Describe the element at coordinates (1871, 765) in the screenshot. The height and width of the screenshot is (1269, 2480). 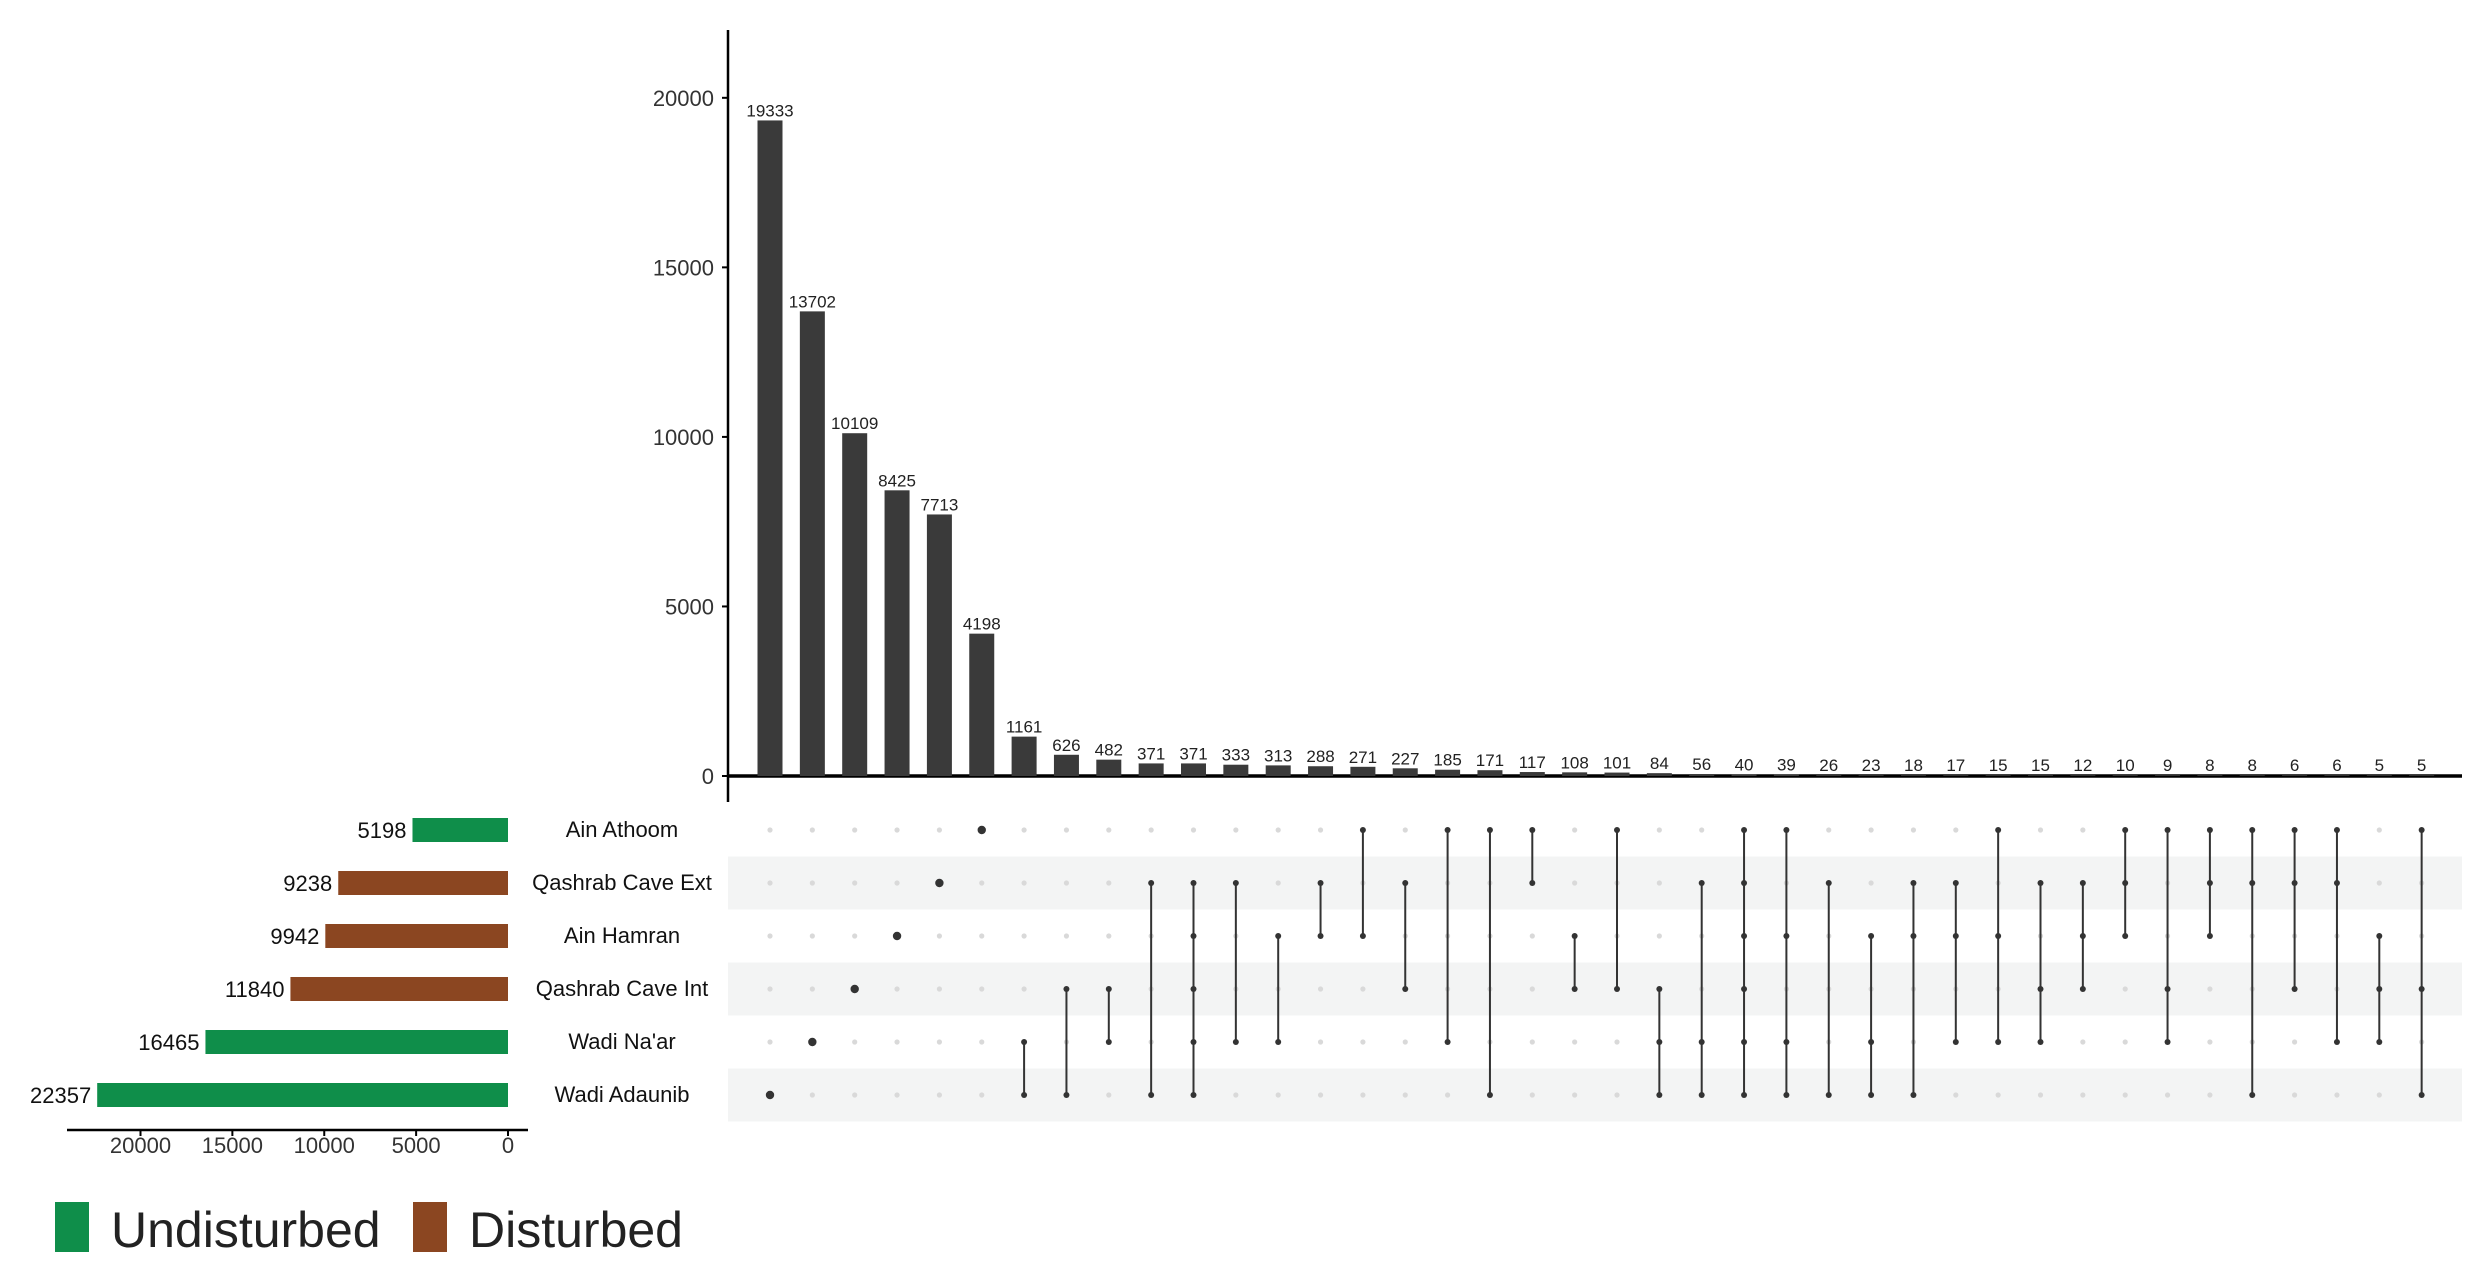
I see `intersection-bar-label: 23` at that location.